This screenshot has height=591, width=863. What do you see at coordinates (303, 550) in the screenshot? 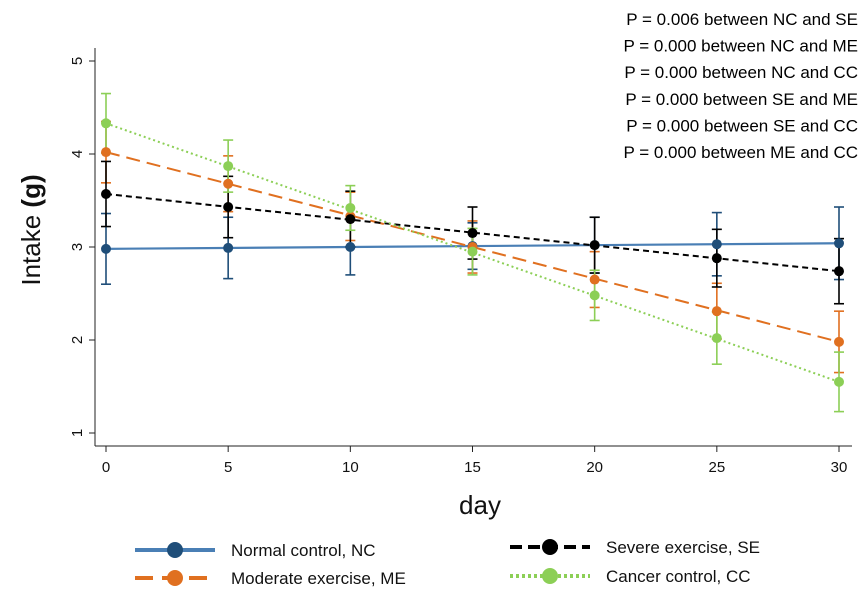
I see `legend-label: Normal control, NC` at bounding box center [303, 550].